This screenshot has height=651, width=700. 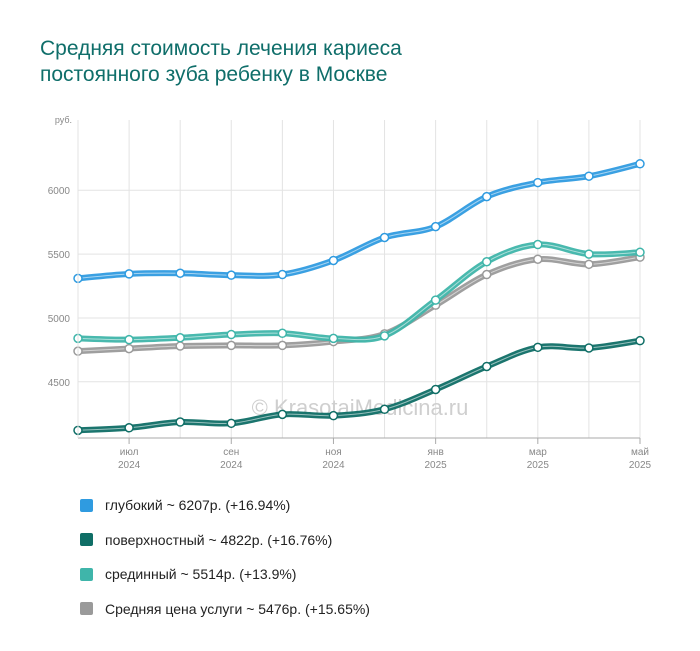 I want to click on legend-label: поверхностный ~ 4822р. (+16.76%), so click(x=219, y=539).